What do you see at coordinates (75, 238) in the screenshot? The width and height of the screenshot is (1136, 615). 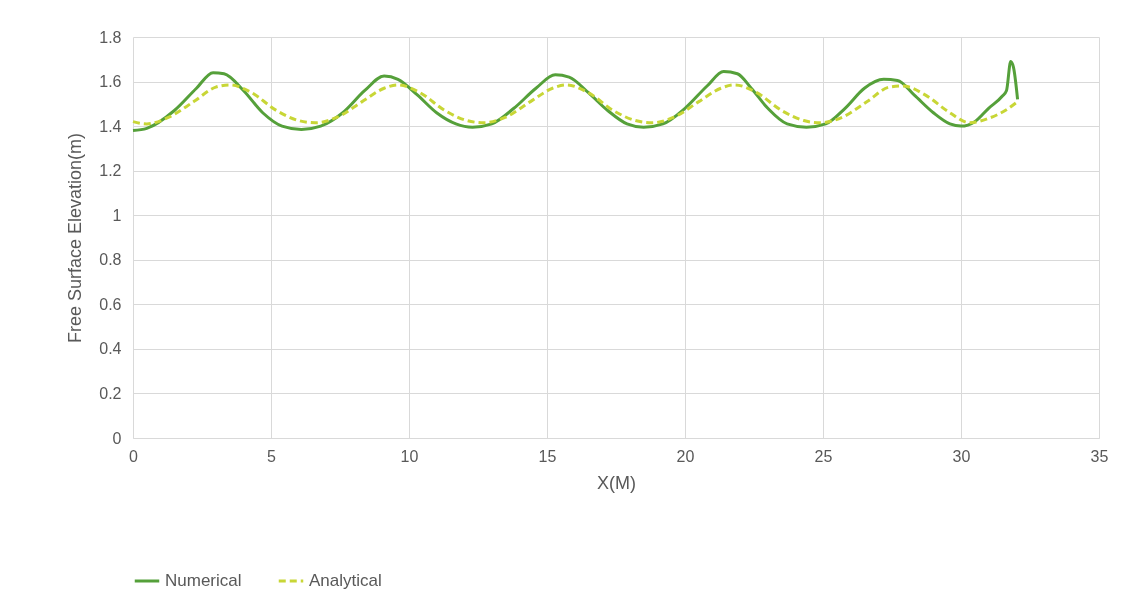 I see `y-axis-title: Free Surface Elevation(m)` at bounding box center [75, 238].